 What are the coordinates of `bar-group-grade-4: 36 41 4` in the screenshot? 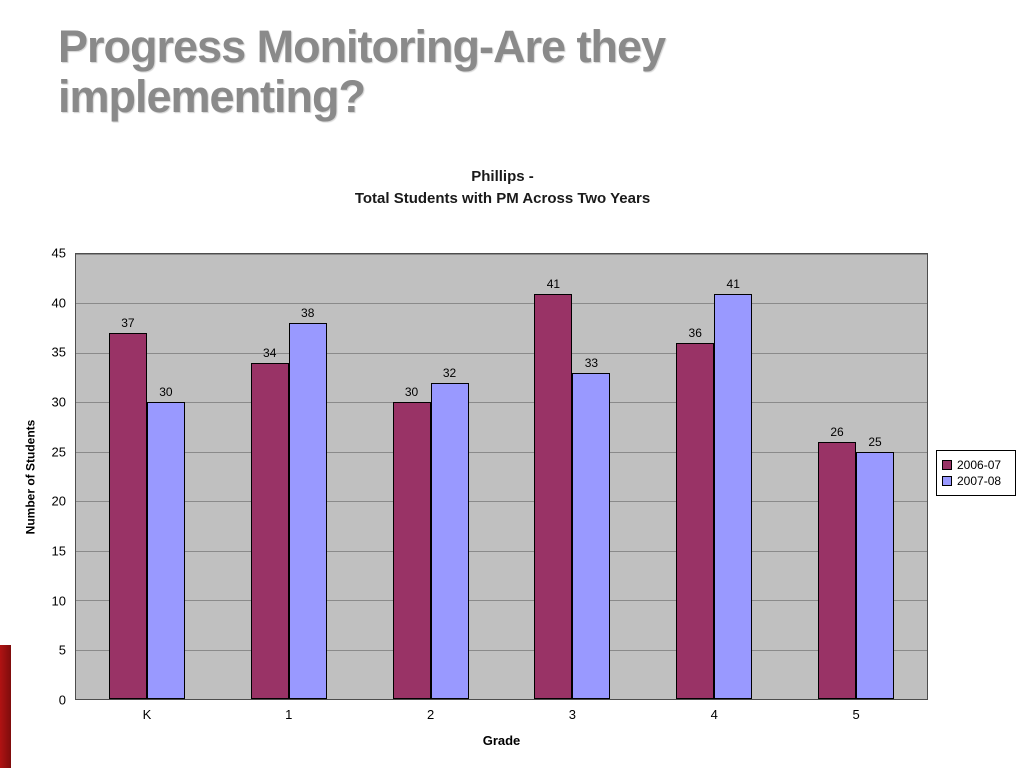 It's located at (714, 488).